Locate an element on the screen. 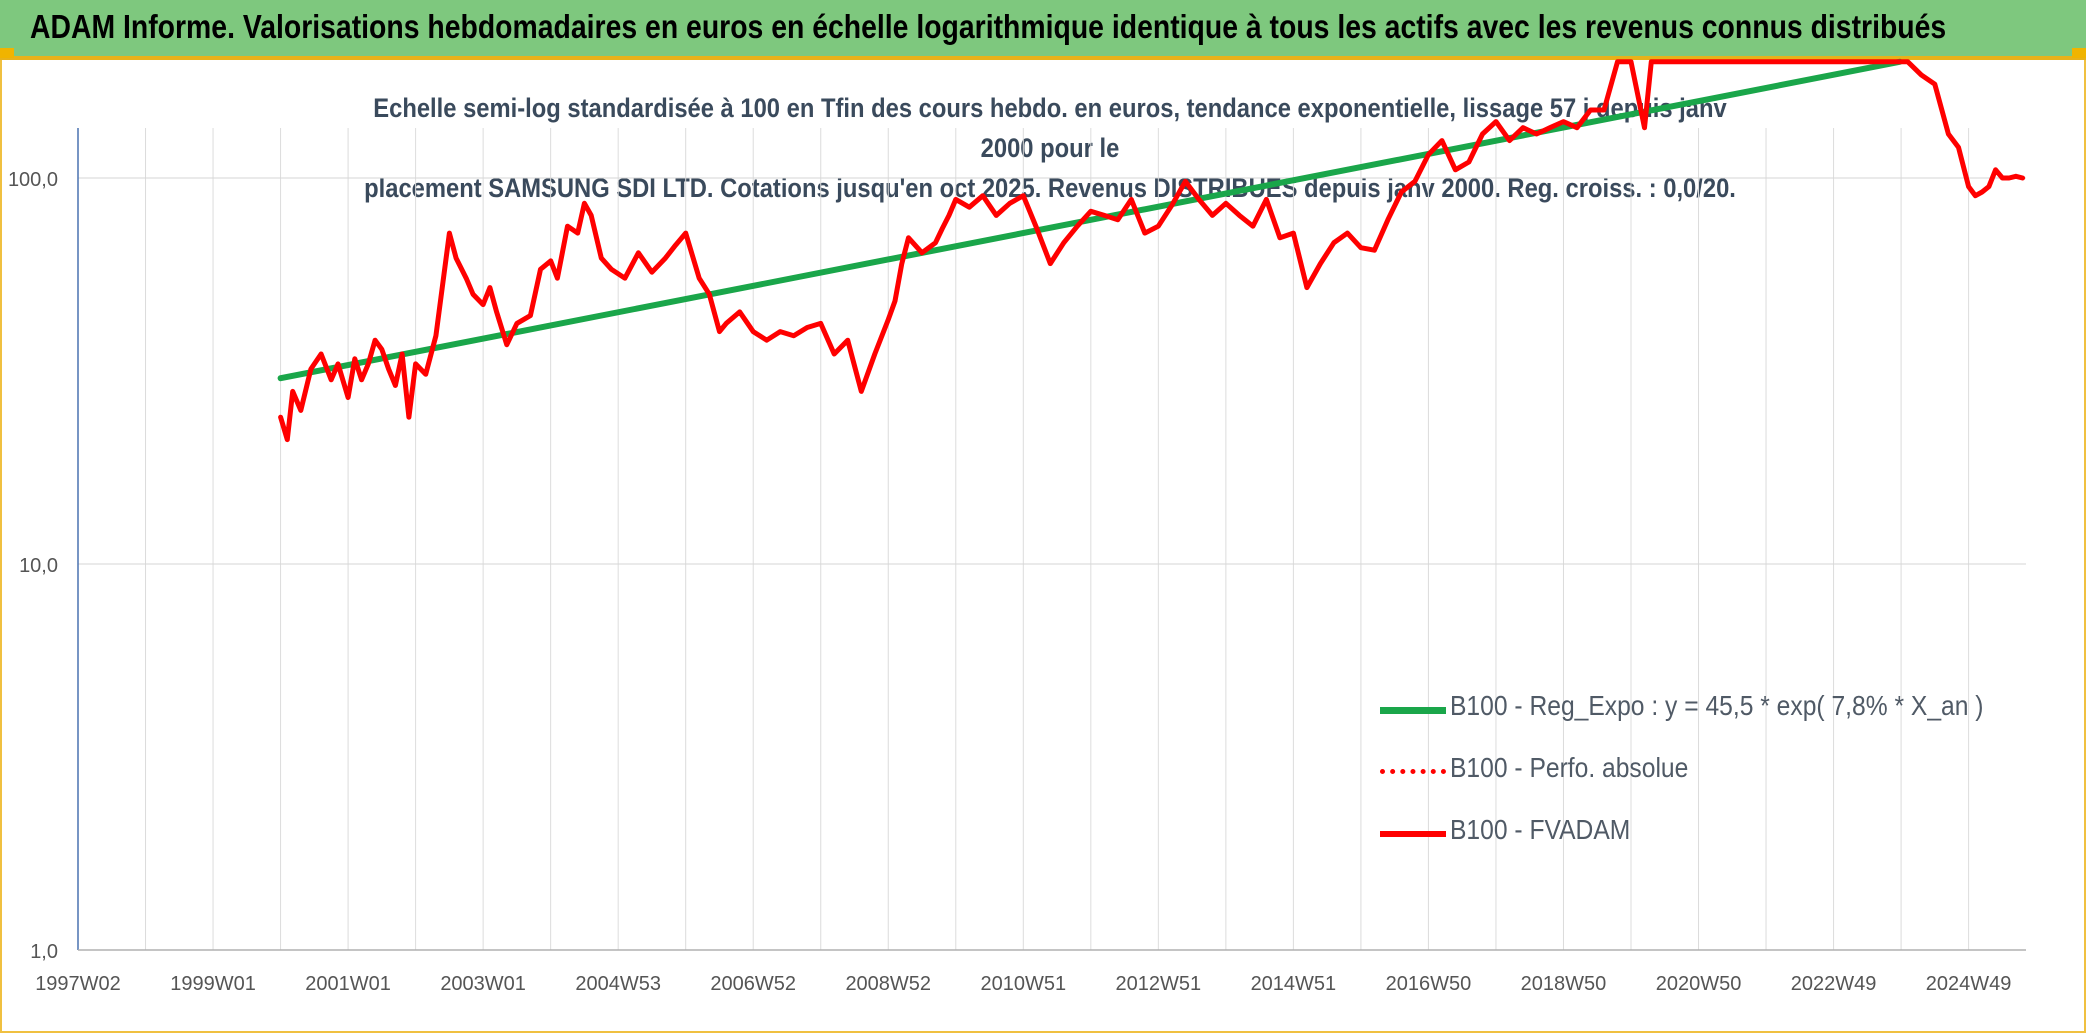 The image size is (2086, 1033). y-tick-label: 1,0 is located at coordinates (44, 952).